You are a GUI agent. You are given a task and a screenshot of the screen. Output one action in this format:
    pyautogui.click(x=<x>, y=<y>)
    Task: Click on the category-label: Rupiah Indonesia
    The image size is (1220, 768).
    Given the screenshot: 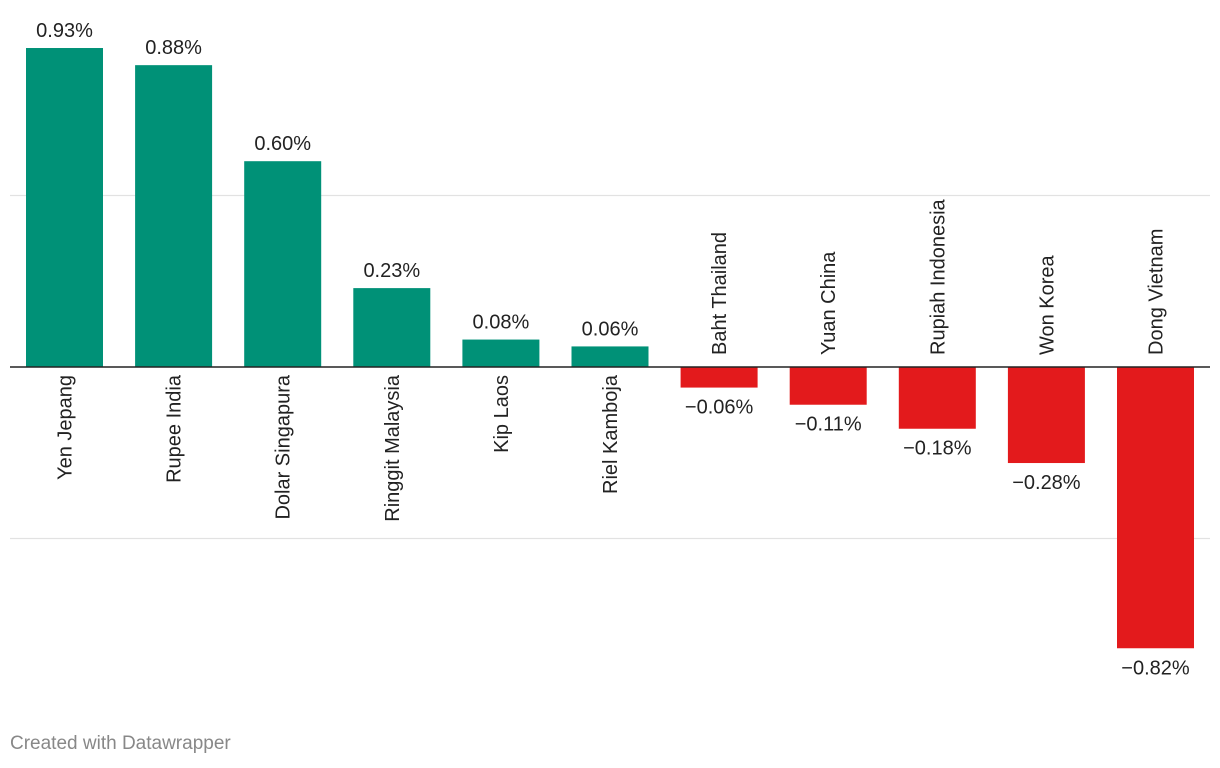 What is the action you would take?
    pyautogui.click(x=938, y=276)
    